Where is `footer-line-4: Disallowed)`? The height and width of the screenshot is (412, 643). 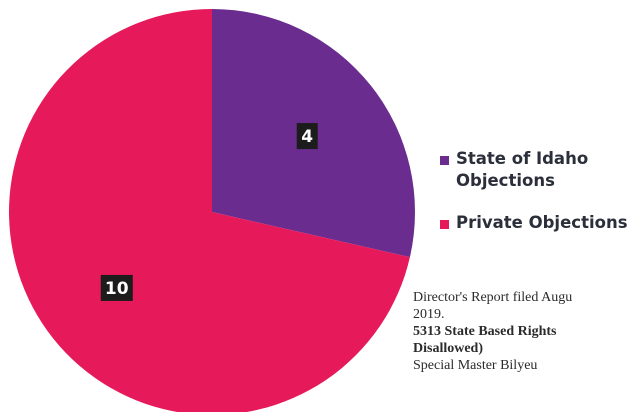
footer-line-4: Disallowed) is located at coordinates (448, 348).